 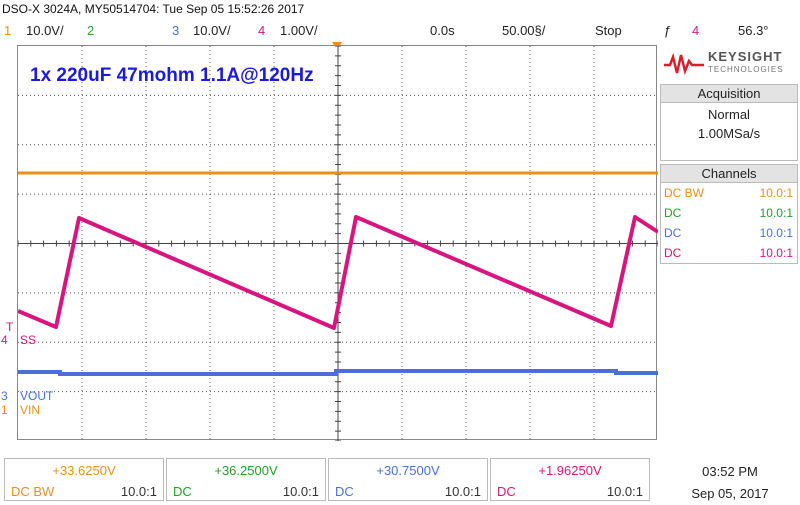 I want to click on measurement-value: +30.7500V, so click(x=408, y=470).